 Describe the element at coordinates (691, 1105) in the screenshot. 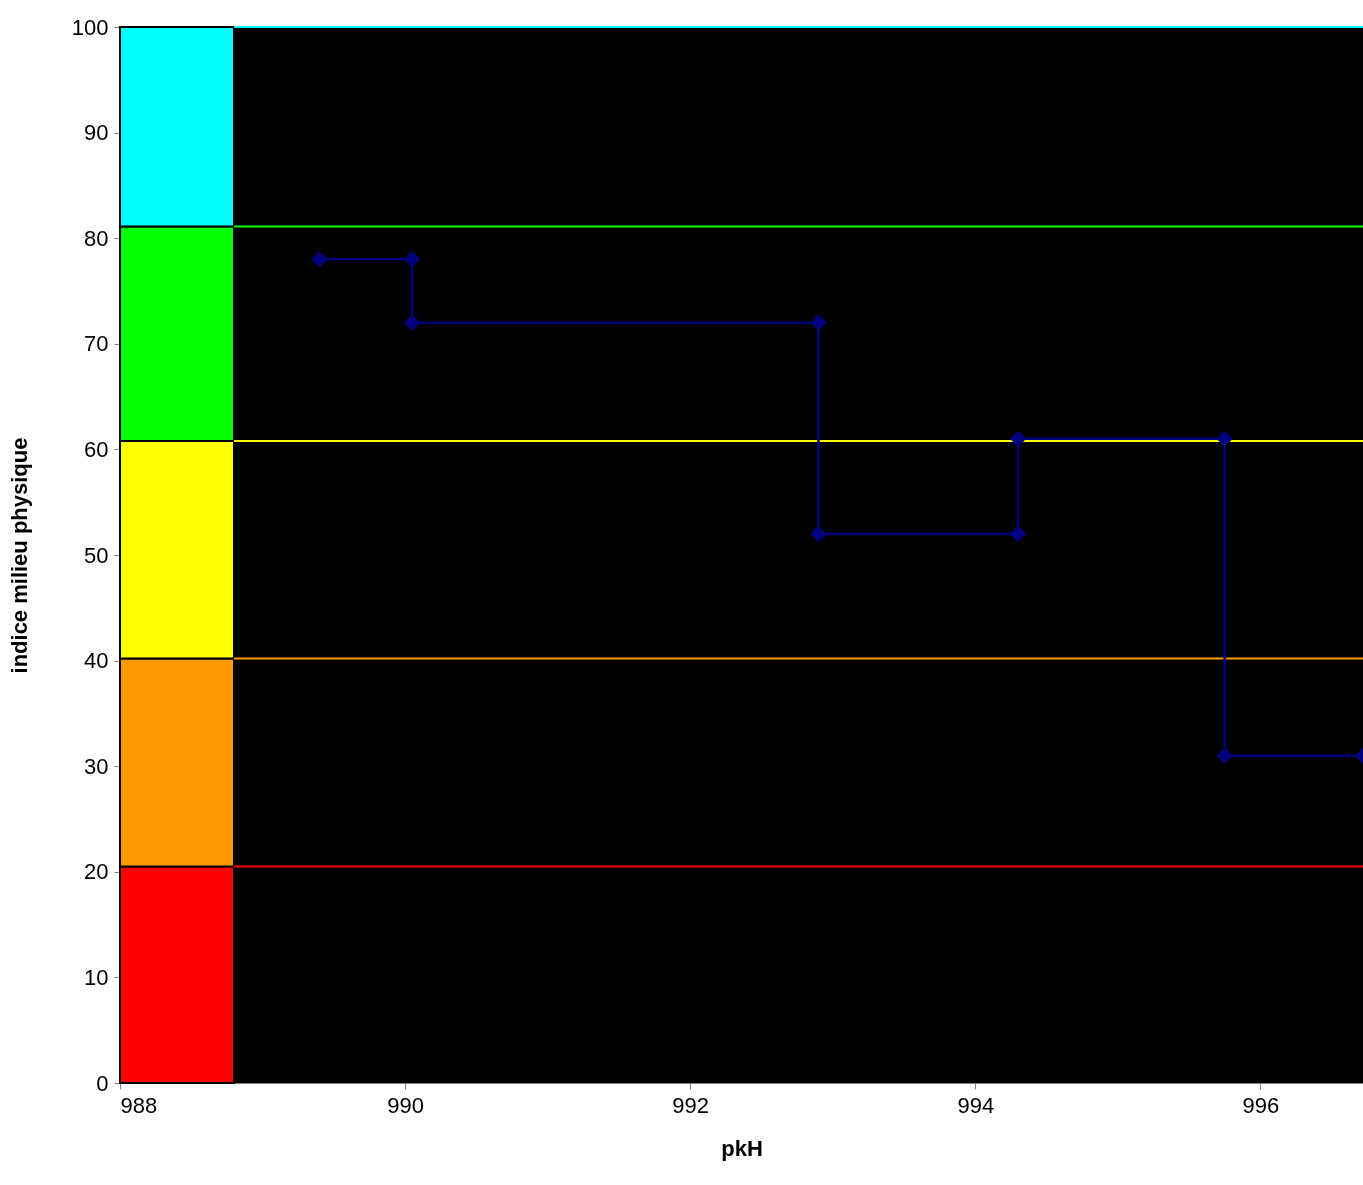

I see `x-tick-label: 992` at that location.